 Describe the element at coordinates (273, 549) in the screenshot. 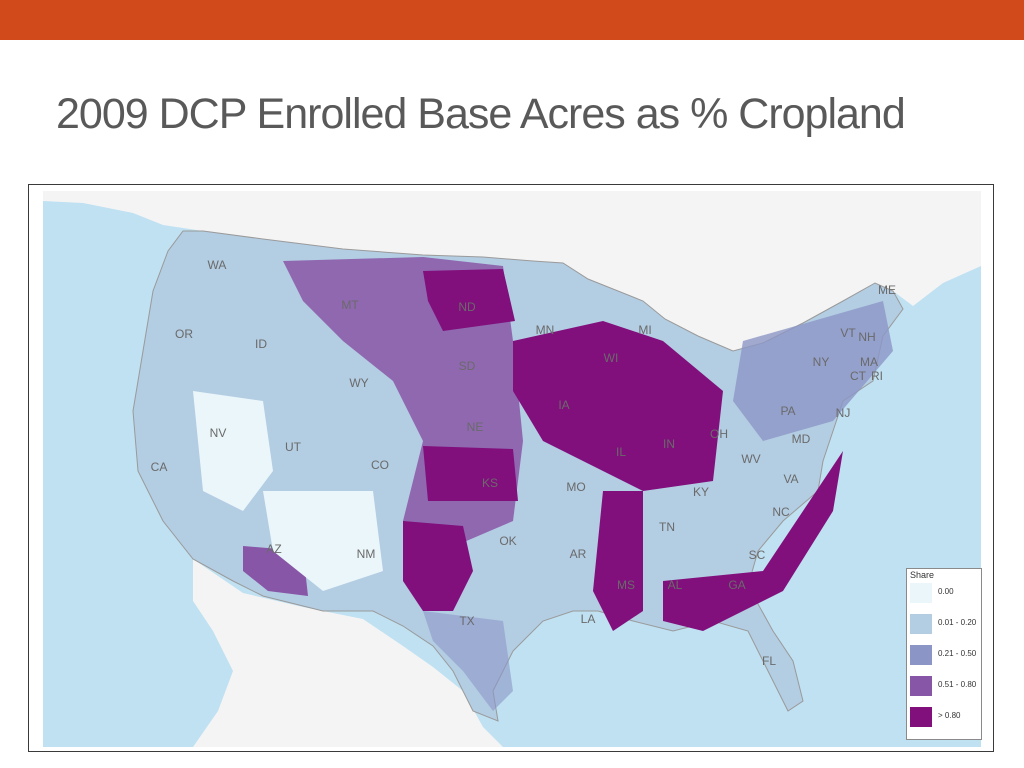

I see `state-label-az: AZ` at that location.